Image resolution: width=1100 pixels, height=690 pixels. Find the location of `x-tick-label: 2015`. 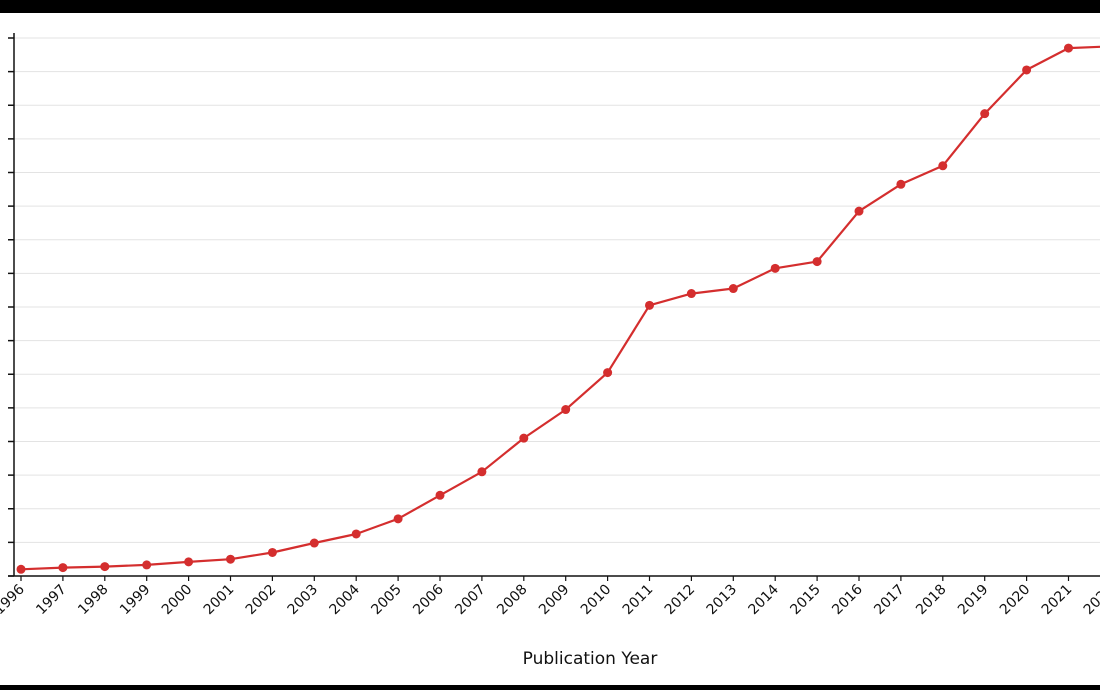

x-tick-label: 2015 is located at coordinates (805, 600).